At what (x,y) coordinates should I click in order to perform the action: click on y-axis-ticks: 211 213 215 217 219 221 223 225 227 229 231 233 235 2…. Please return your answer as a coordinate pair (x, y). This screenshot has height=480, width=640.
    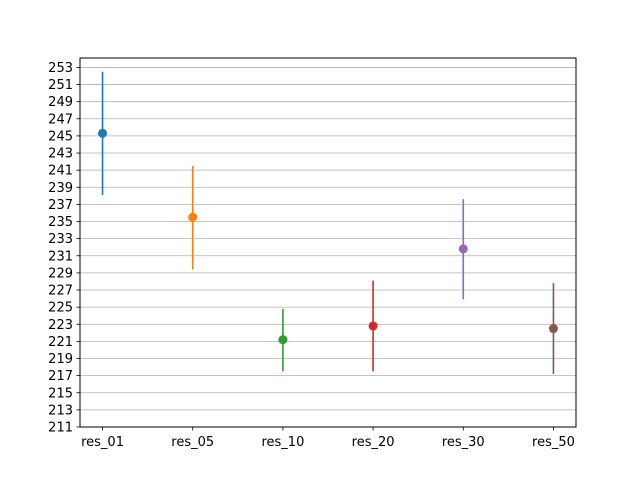
    Looking at the image, I should click on (64, 248).